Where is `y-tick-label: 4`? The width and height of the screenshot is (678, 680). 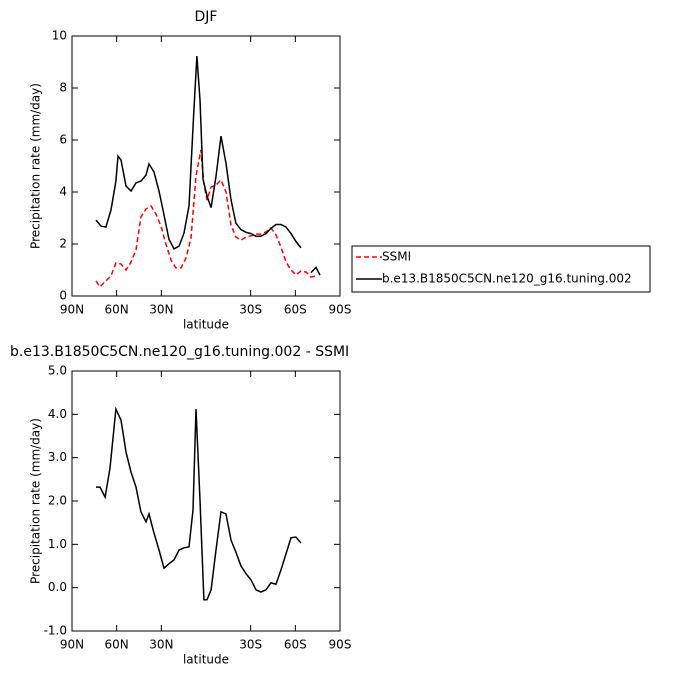 y-tick-label: 4 is located at coordinates (63, 192).